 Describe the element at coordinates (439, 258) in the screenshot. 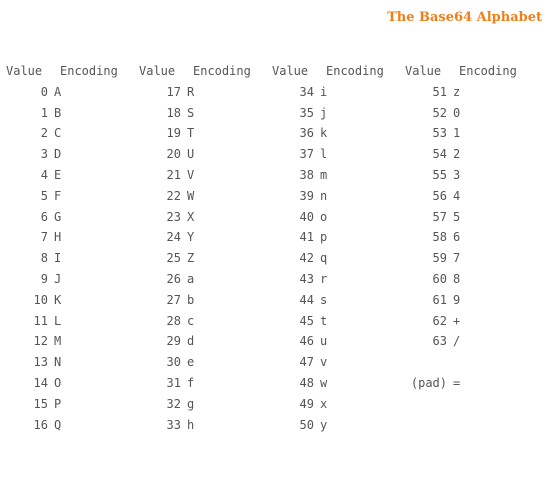

I see `value-cell: 59` at that location.